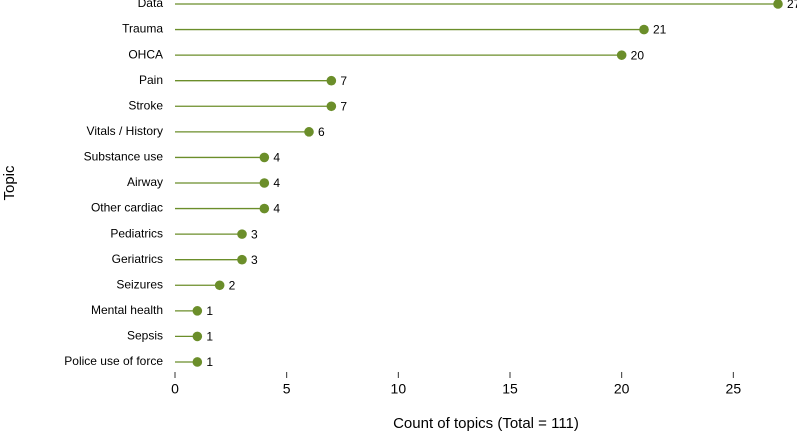  Describe the element at coordinates (660, 30) in the screenshot. I see `value-label: 21` at that location.